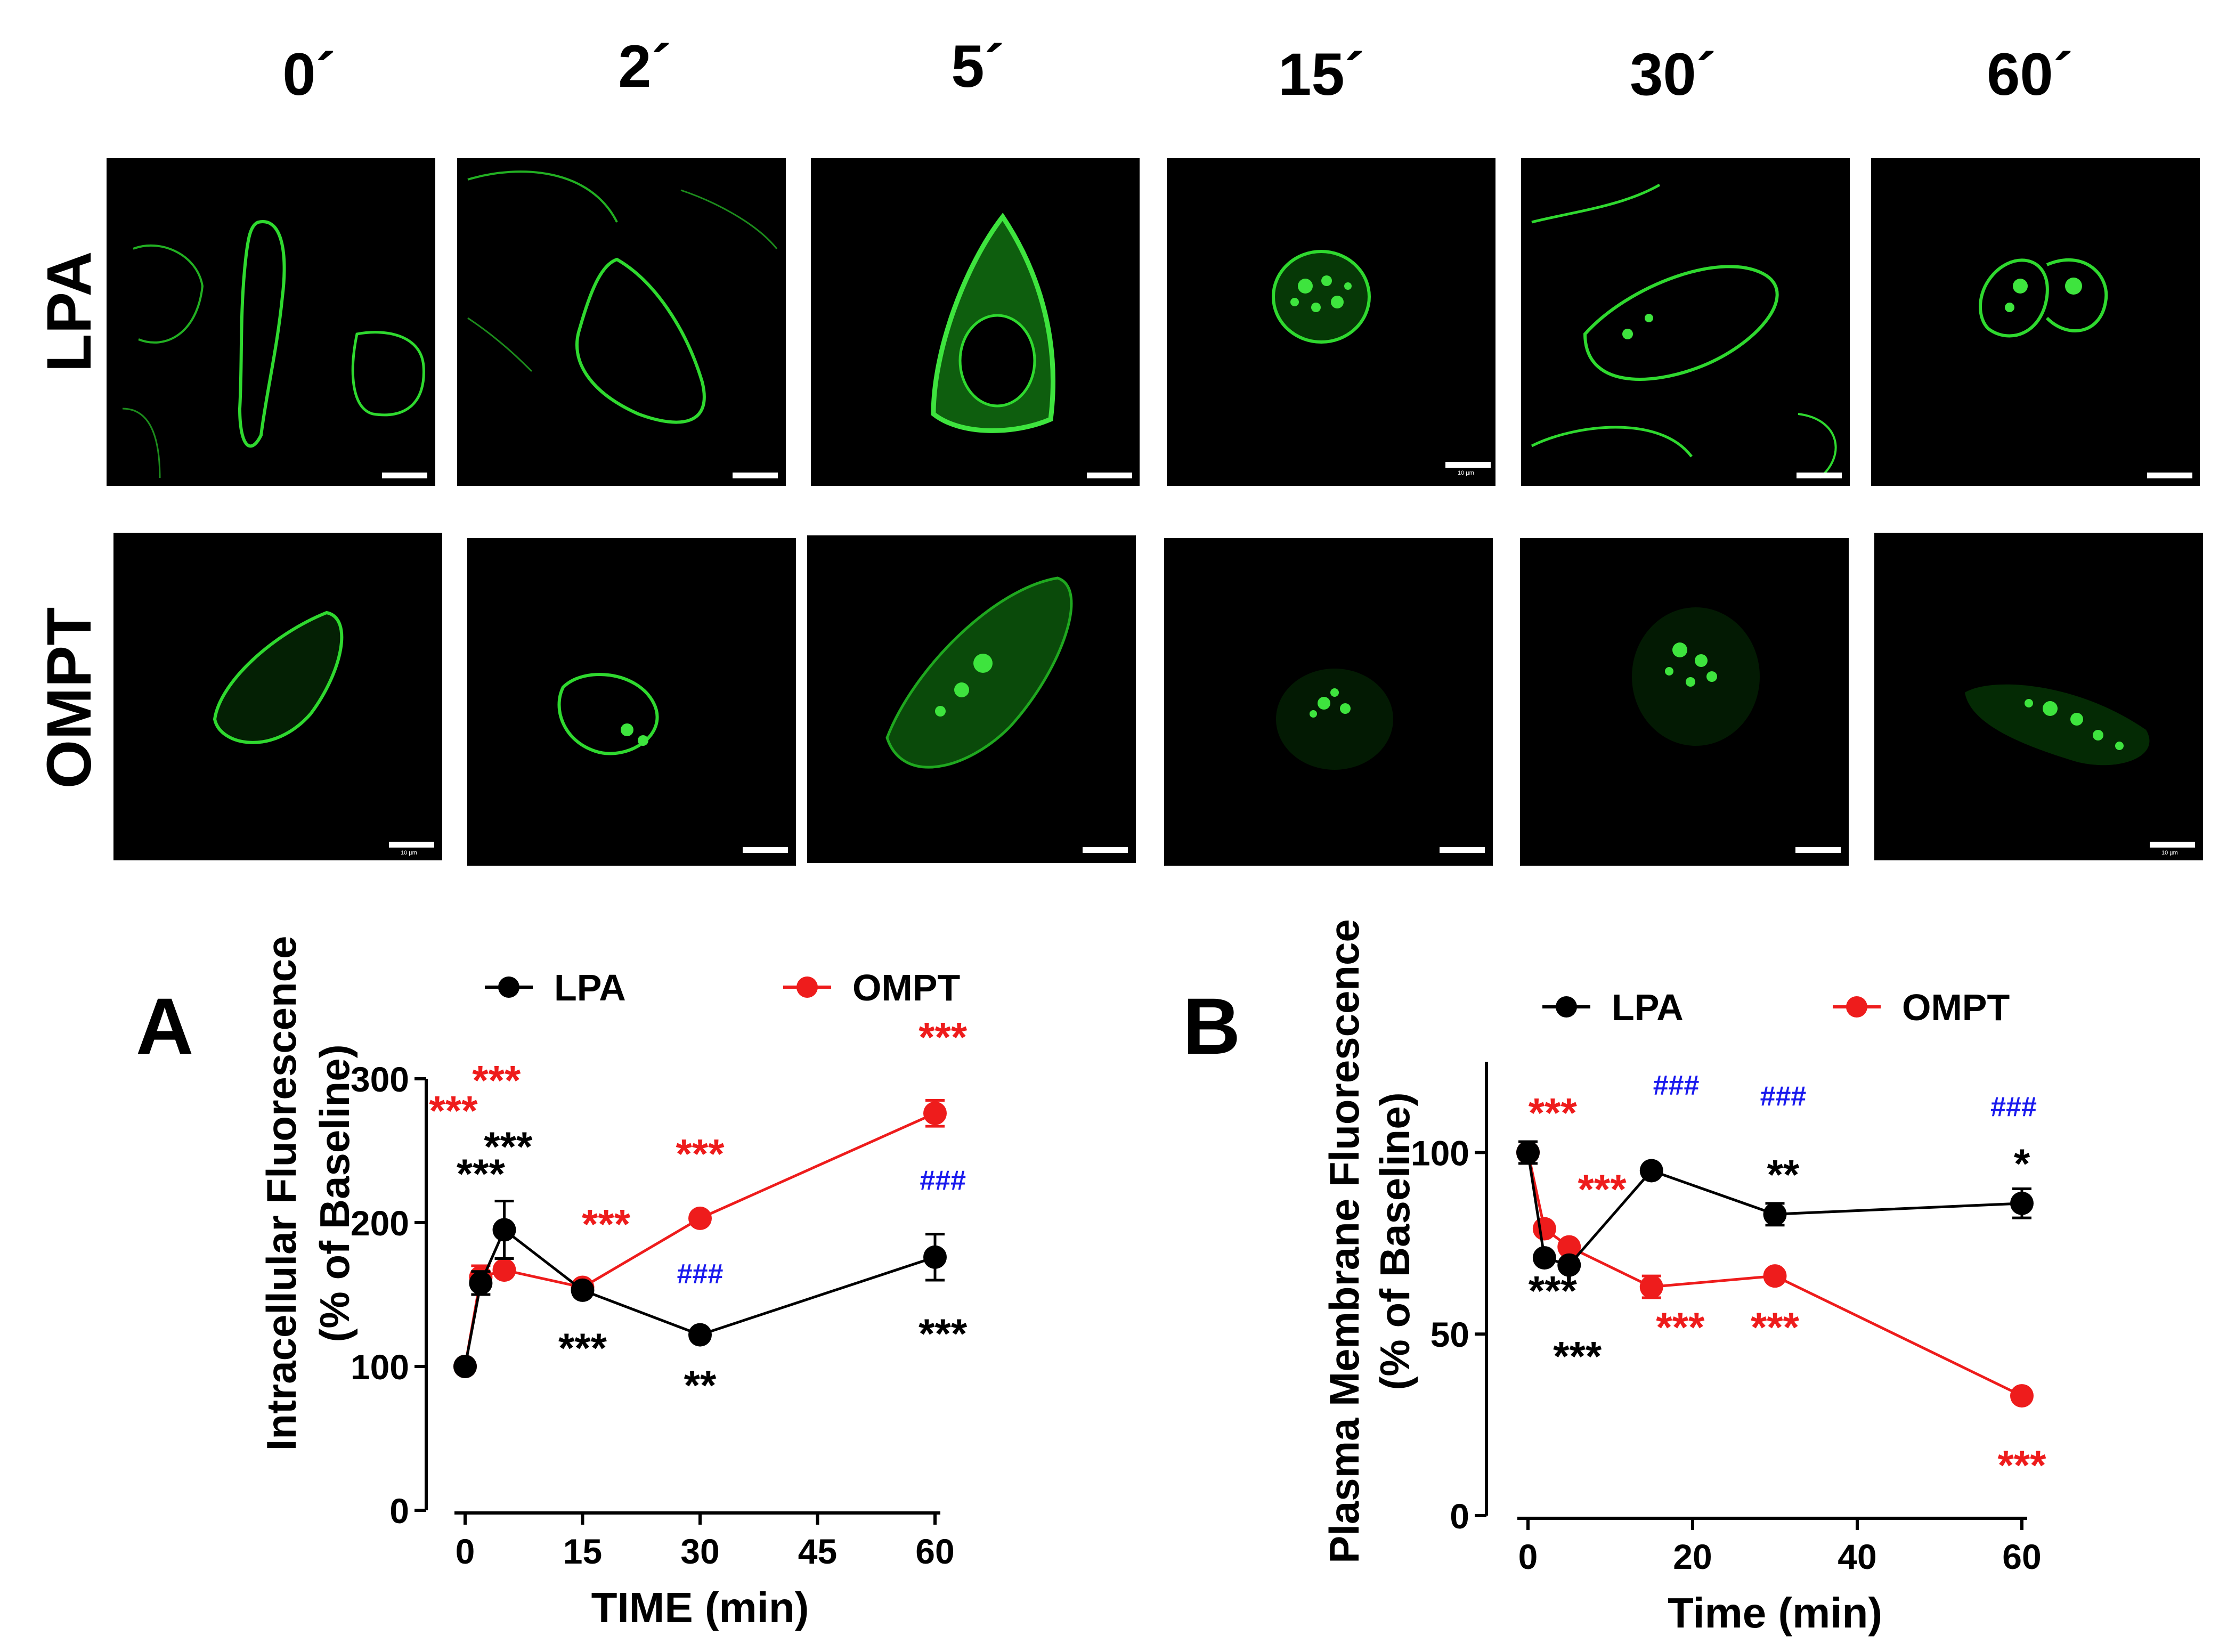 The image size is (2219, 1652). What do you see at coordinates (590, 987) in the screenshot?
I see `chart-a-legend-label: LPA` at bounding box center [590, 987].